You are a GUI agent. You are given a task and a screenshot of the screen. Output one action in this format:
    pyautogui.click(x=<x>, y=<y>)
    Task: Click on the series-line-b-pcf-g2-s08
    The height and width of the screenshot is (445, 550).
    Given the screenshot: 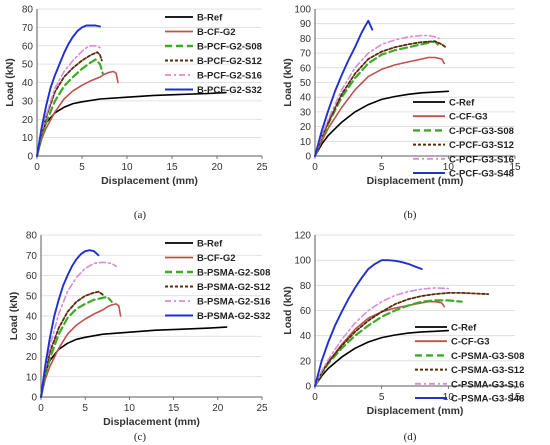 What is the action you would take?
    pyautogui.click(x=69, y=108)
    